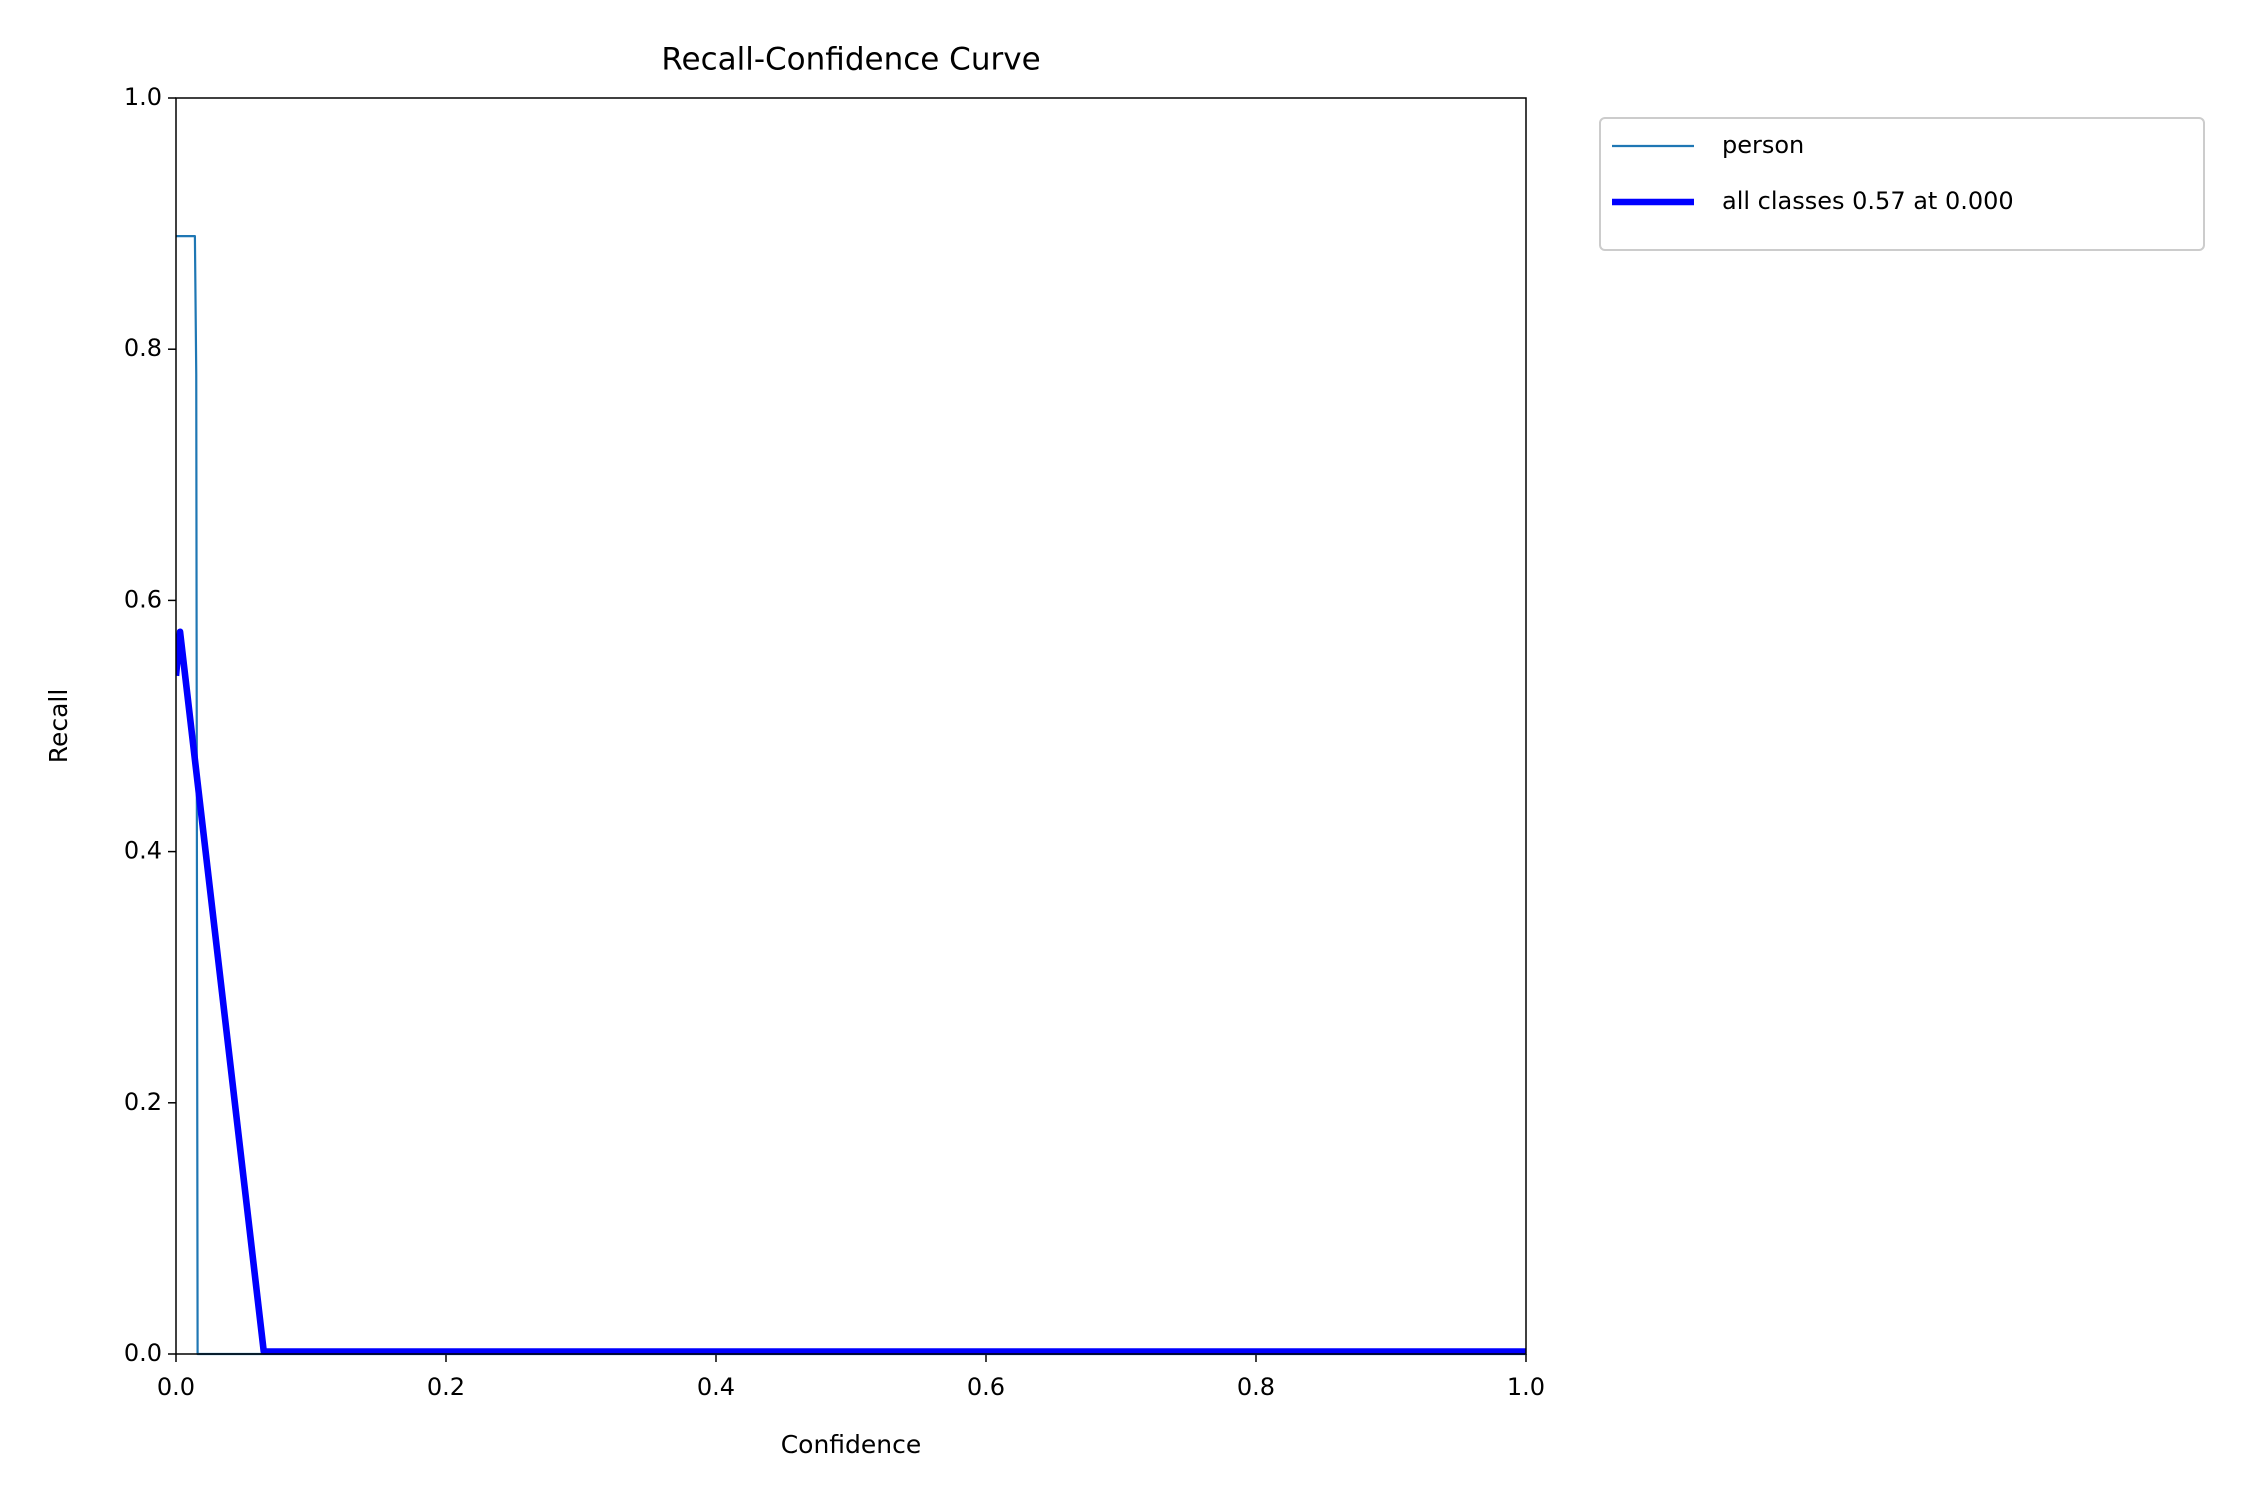 The height and width of the screenshot is (1500, 2250). What do you see at coordinates (1902, 184) in the screenshot?
I see `legend-box` at bounding box center [1902, 184].